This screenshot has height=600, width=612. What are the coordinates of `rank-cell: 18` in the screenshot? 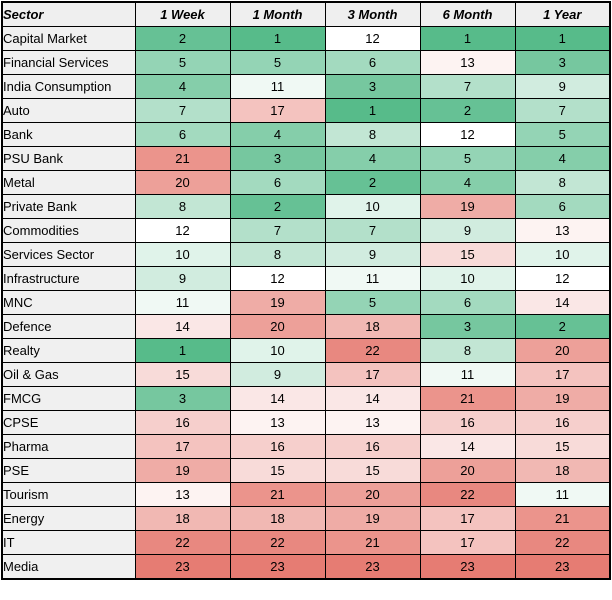 It's located at (182, 518).